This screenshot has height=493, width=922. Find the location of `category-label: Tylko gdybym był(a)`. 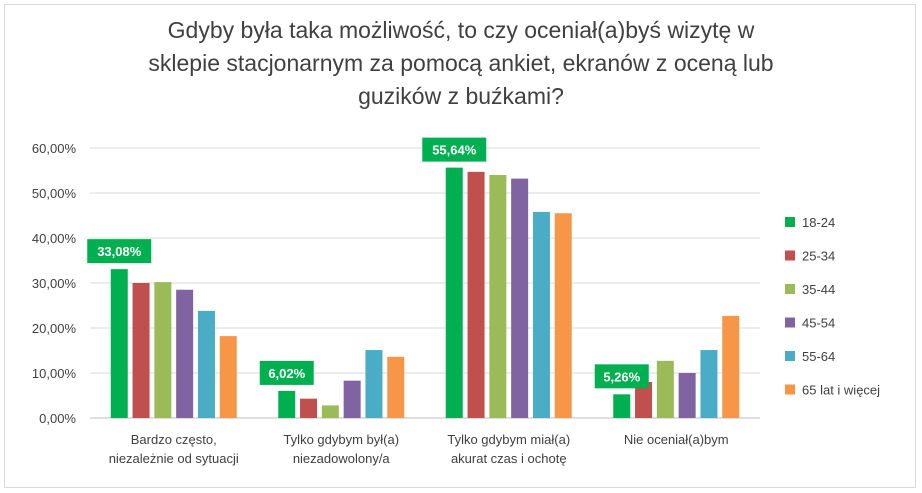

category-label: Tylko gdybym był(a) is located at coordinates (341, 439).